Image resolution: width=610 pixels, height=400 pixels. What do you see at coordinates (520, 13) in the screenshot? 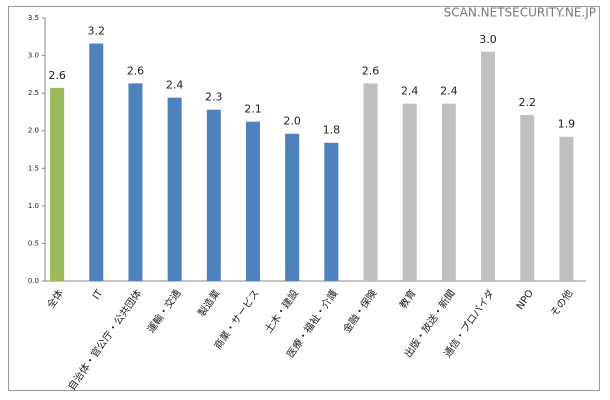
I see `watermark: SCAN.NETSECURITY.NE.JP` at bounding box center [520, 13].